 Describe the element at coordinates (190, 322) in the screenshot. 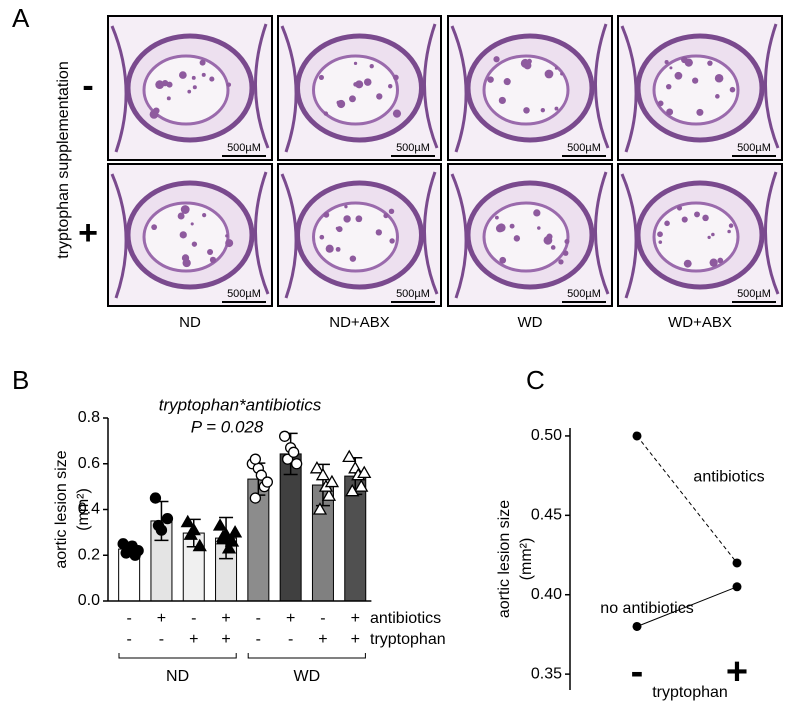

I see `column-label: ND` at that location.